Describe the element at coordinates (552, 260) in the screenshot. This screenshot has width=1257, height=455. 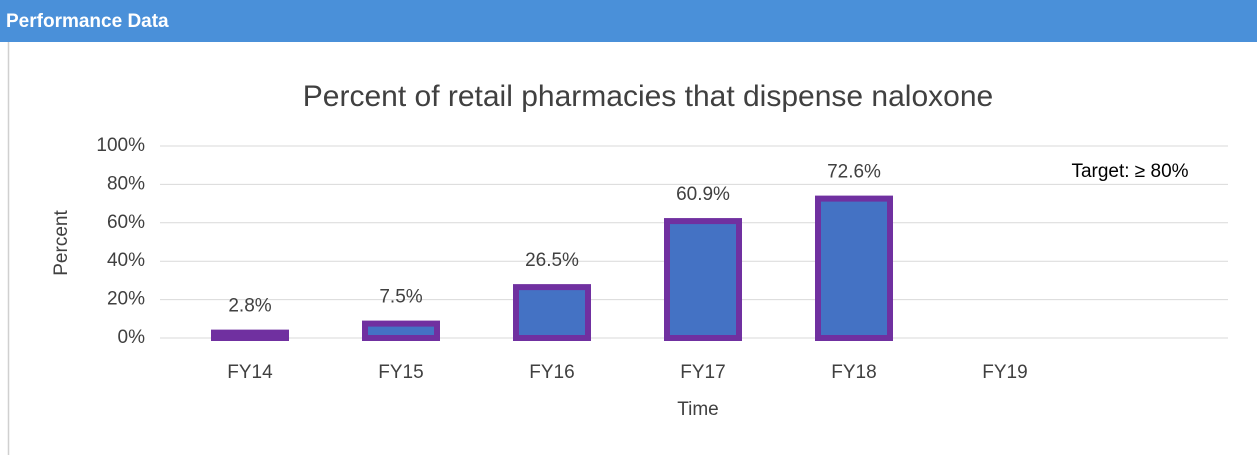
I see `data-label: 26.5%` at that location.